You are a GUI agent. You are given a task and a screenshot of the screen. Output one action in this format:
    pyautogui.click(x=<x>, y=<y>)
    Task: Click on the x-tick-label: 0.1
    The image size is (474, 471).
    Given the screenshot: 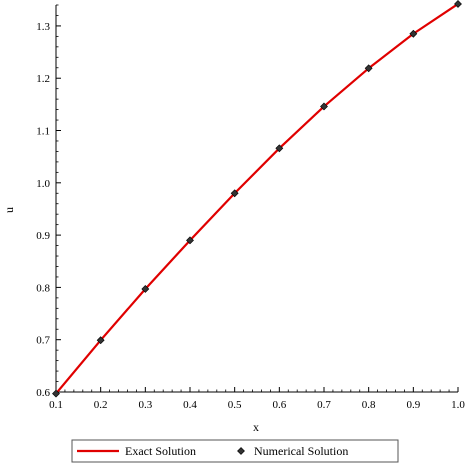 What is the action you would take?
    pyautogui.click(x=56, y=405)
    